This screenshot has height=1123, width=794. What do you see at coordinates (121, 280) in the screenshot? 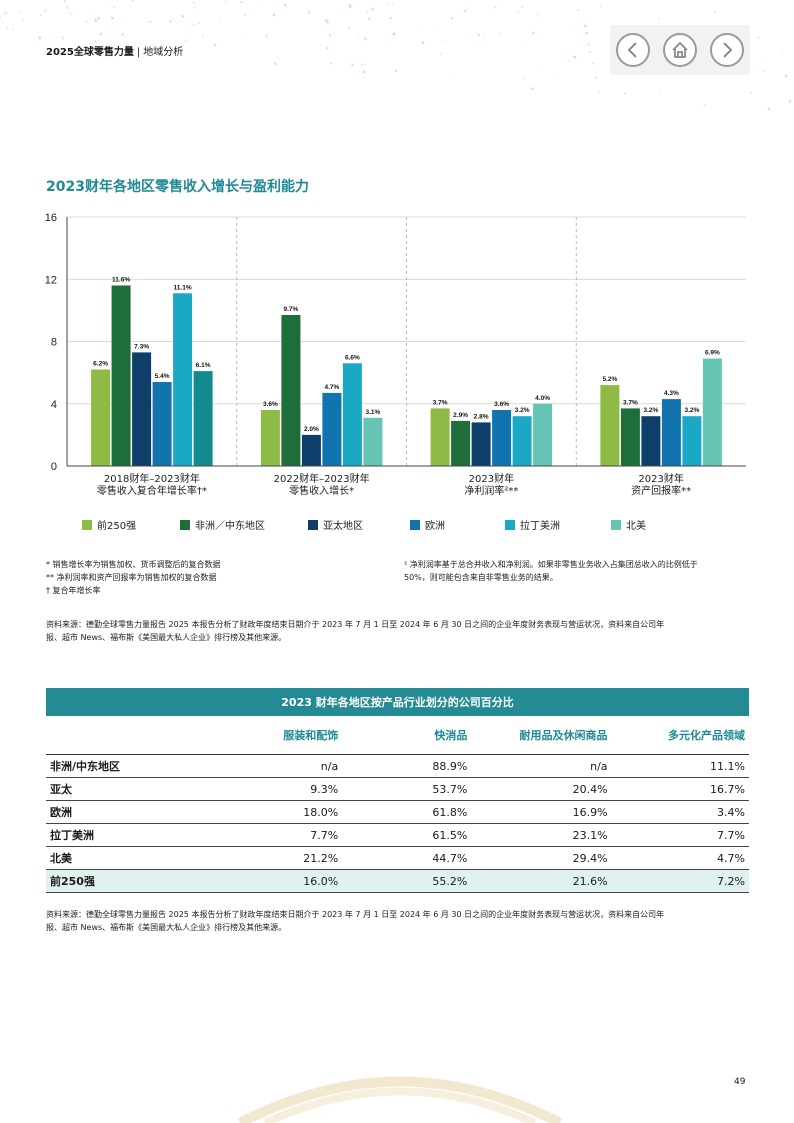
I see `data-label: 11.6%` at bounding box center [121, 280].